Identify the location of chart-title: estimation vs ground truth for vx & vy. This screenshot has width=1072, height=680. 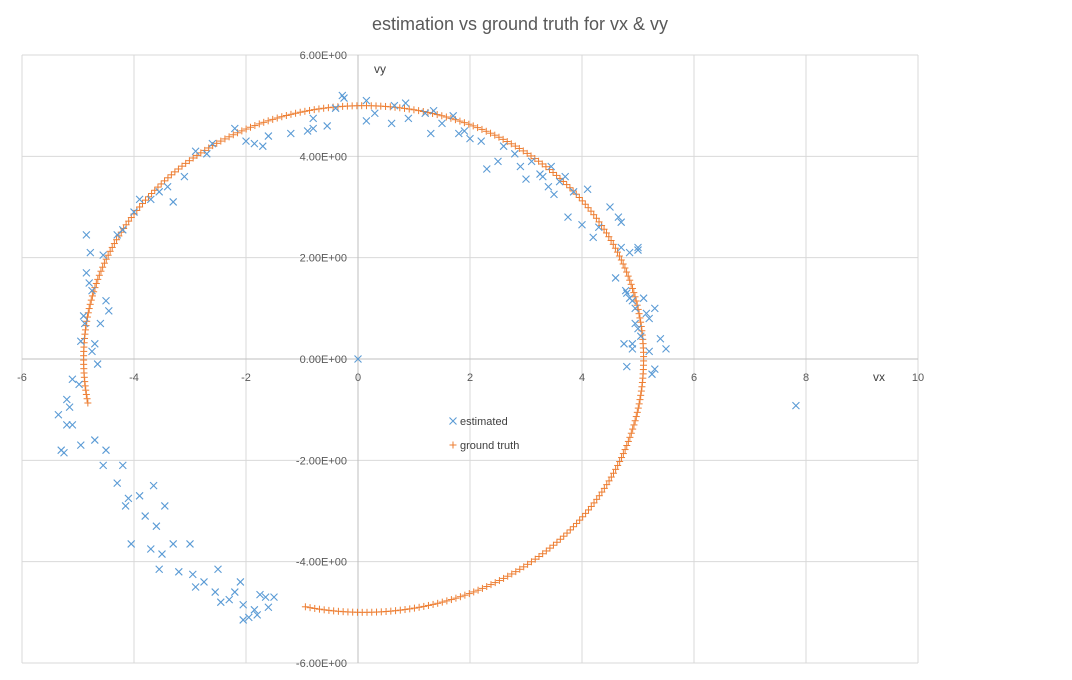
(520, 24).